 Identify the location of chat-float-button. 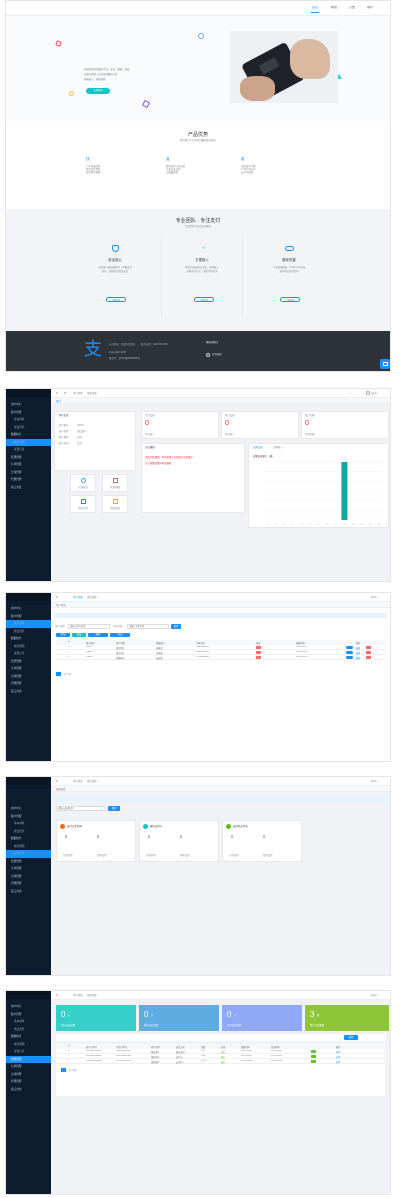
(385, 364).